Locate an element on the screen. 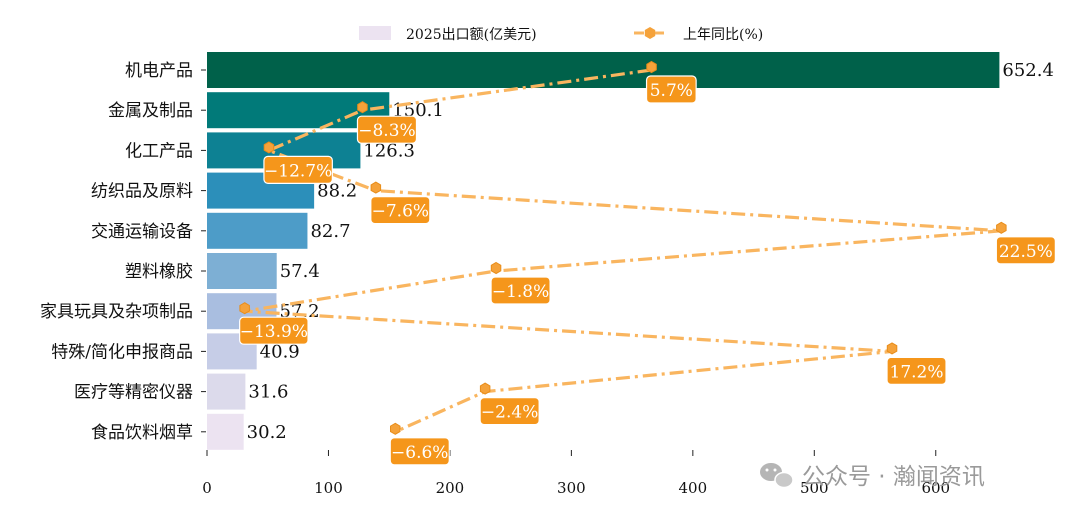 The image size is (1080, 519). x-tick-label: 300 is located at coordinates (571, 488).